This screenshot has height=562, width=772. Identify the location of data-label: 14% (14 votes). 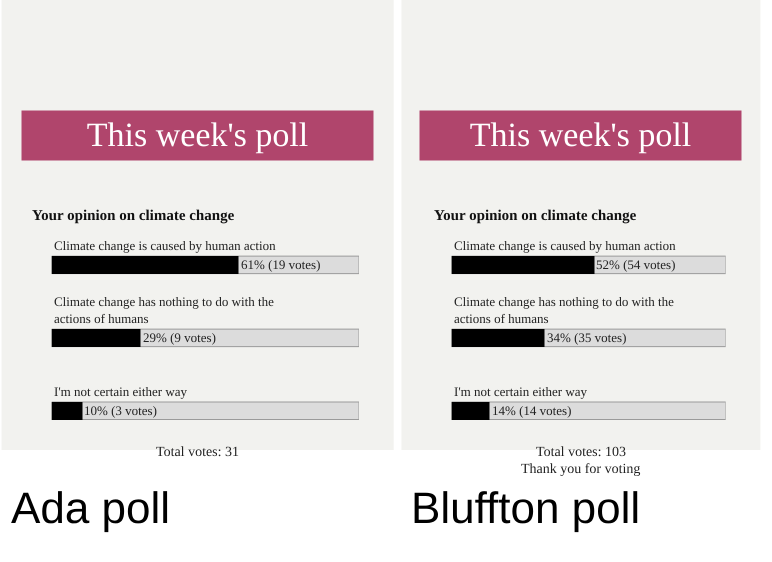
(532, 410).